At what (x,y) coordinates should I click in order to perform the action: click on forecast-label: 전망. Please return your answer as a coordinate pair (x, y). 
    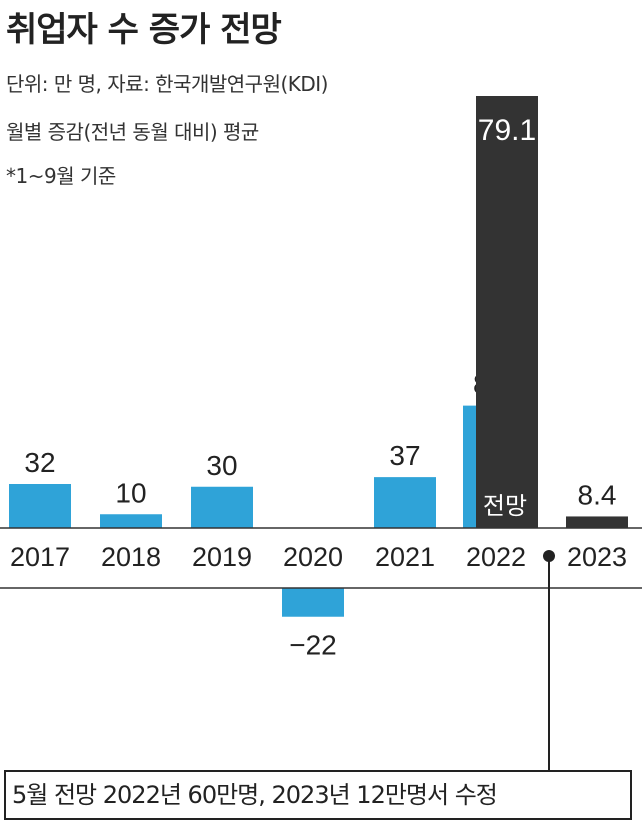
    Looking at the image, I should click on (505, 506).